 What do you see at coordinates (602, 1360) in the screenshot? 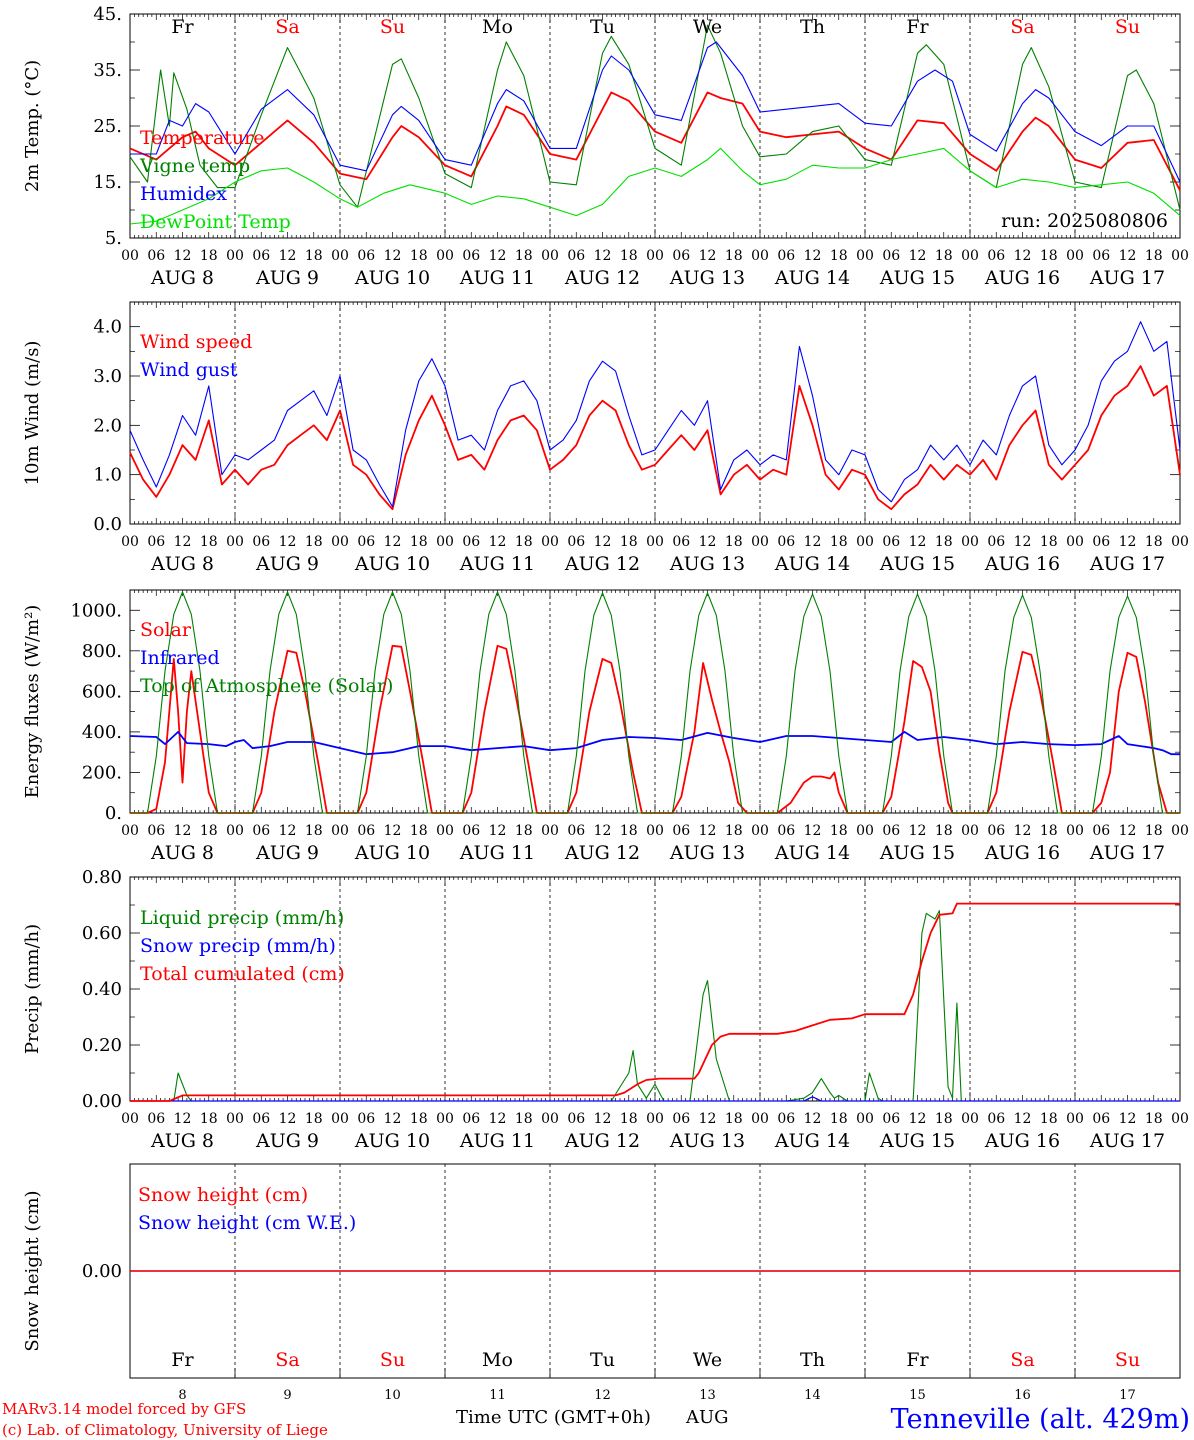
I see `weekday-label: Tu` at bounding box center [602, 1360].